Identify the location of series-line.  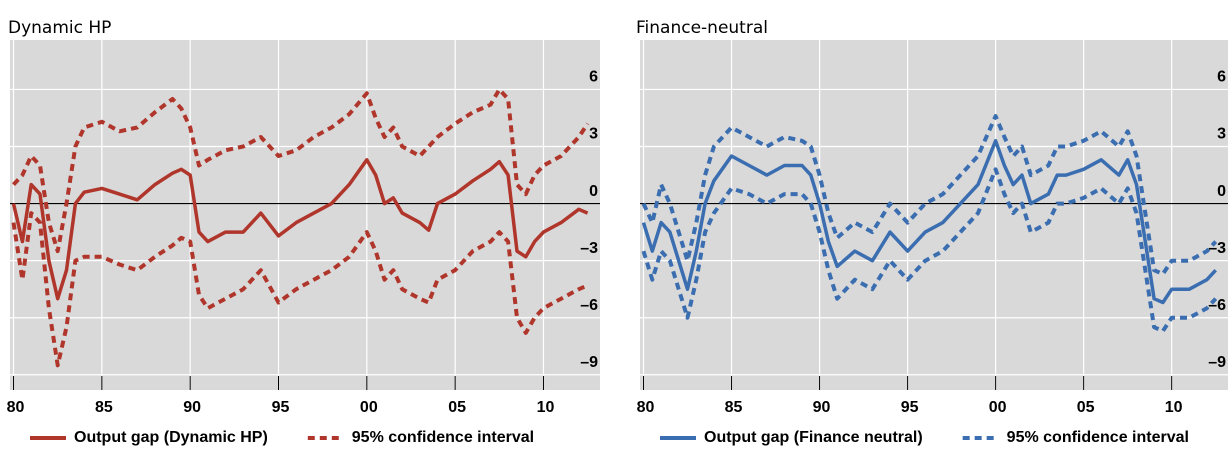
(300, 229).